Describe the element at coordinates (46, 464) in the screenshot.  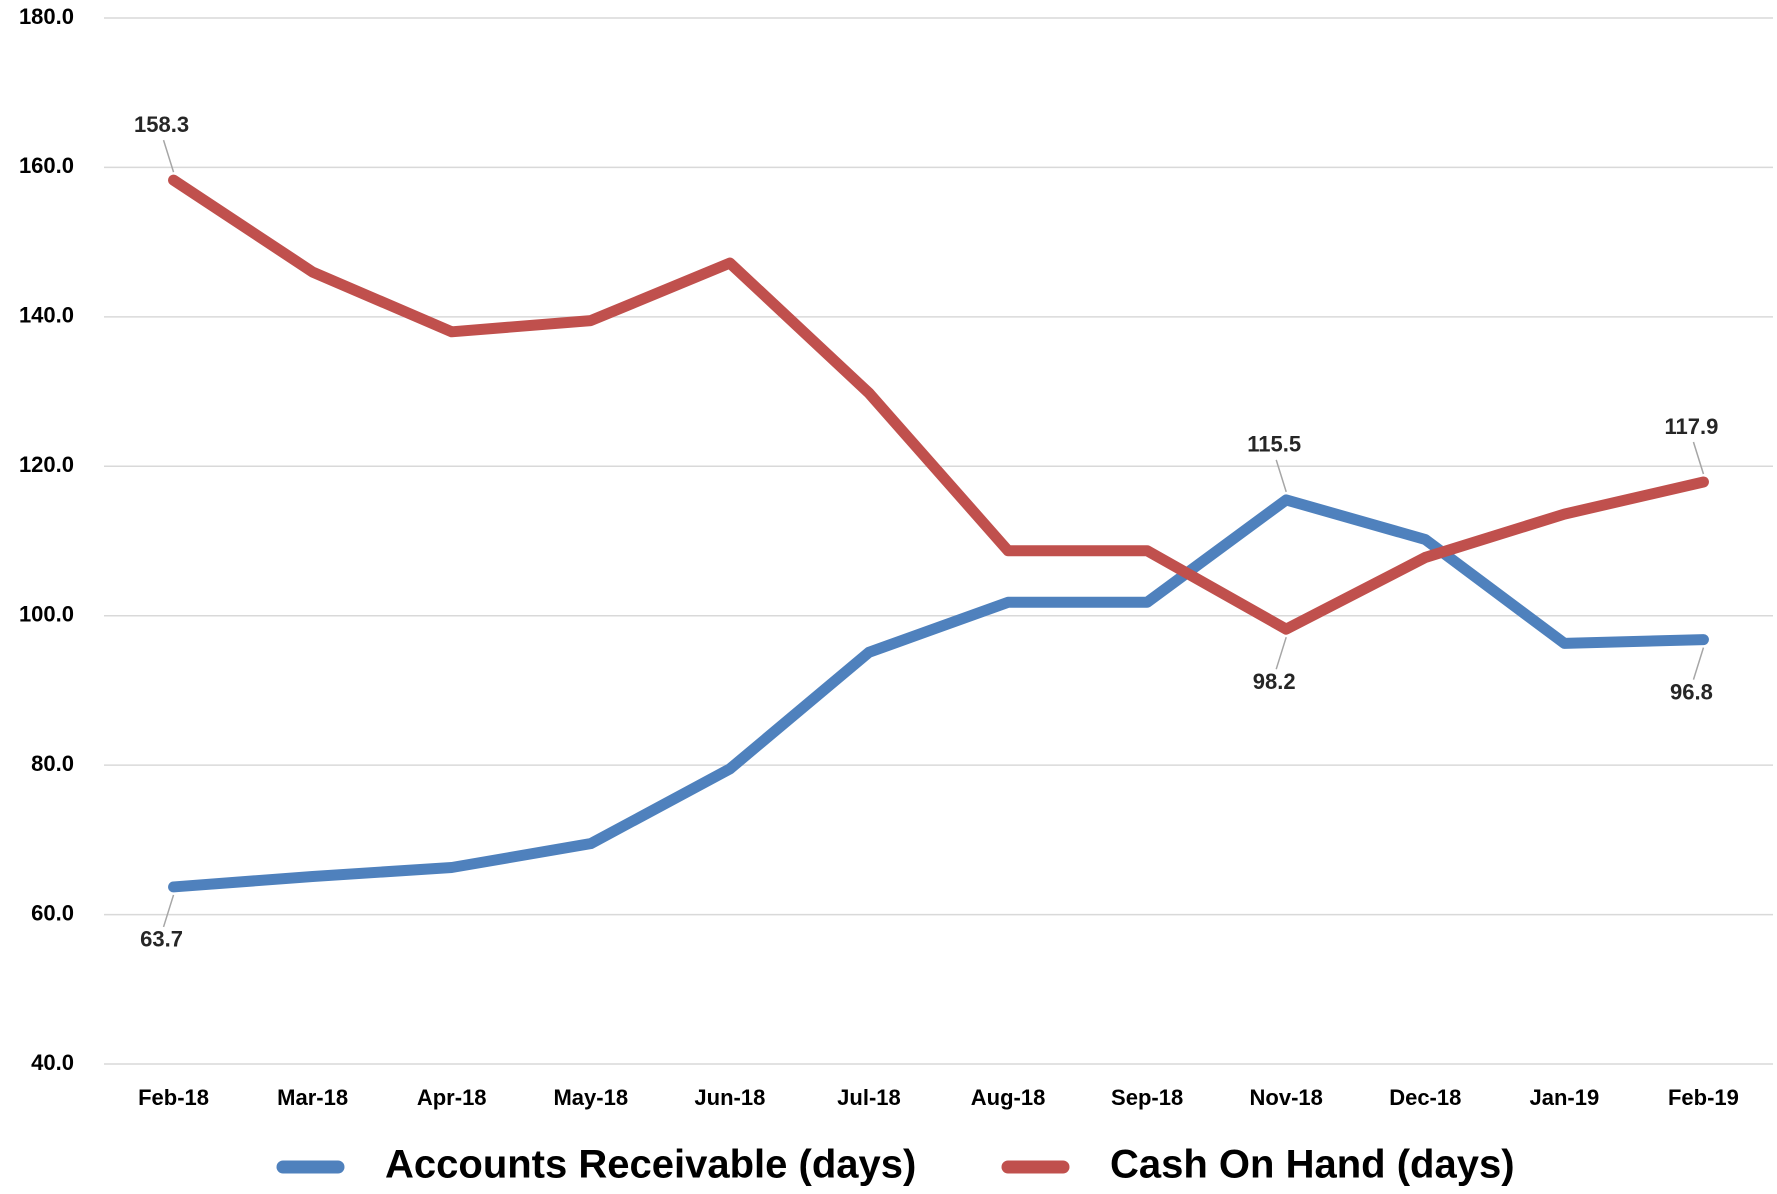
I see `y-tick-label: 120.0` at that location.